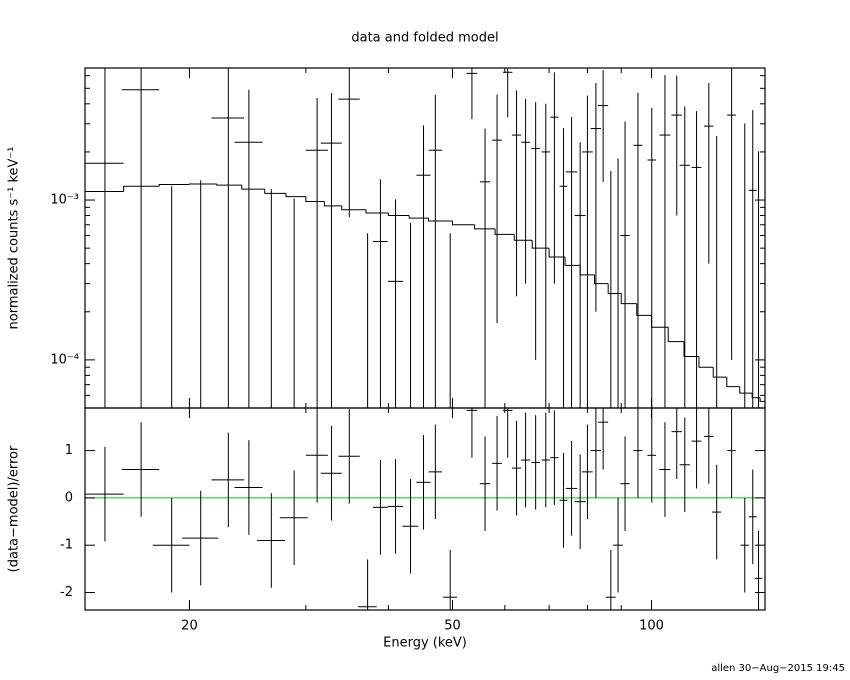 The image size is (850, 680). I want to click on x-tick-label: 50, so click(452, 626).